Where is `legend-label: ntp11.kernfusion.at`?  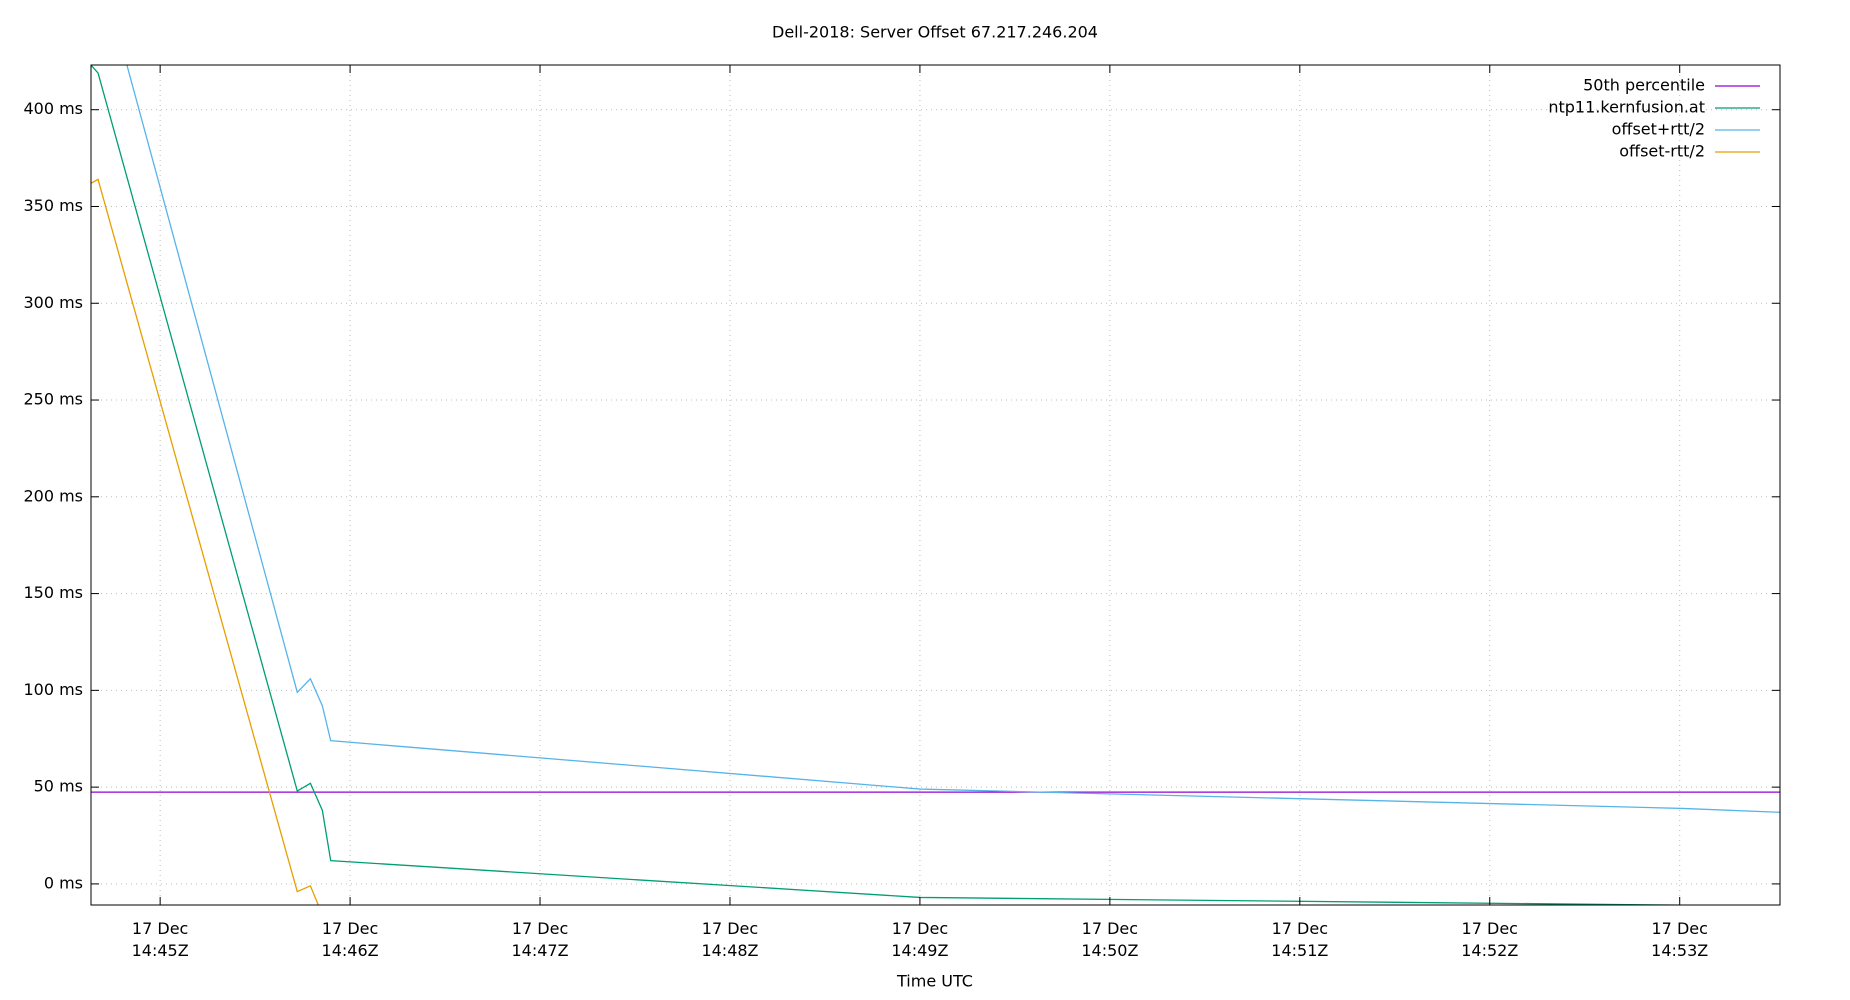
legend-label: ntp11.kernfusion.at is located at coordinates (1626, 107).